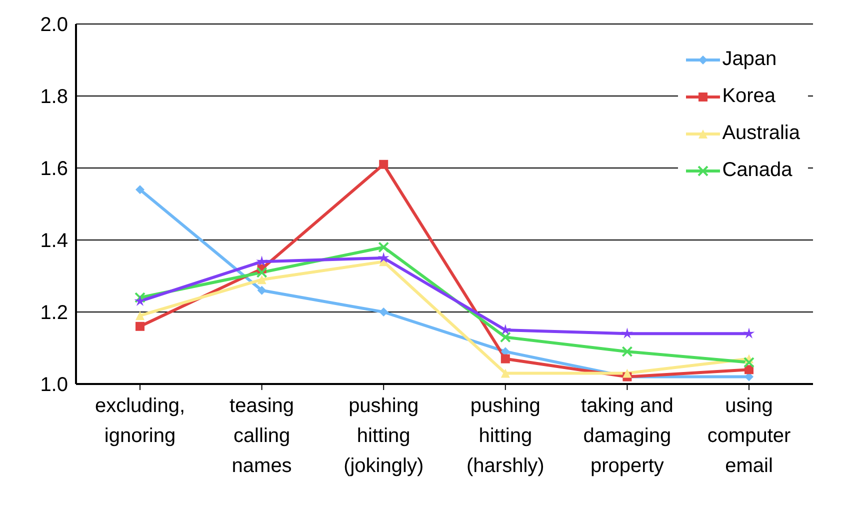  I want to click on y-tick-label: 2.0, so click(54, 25).